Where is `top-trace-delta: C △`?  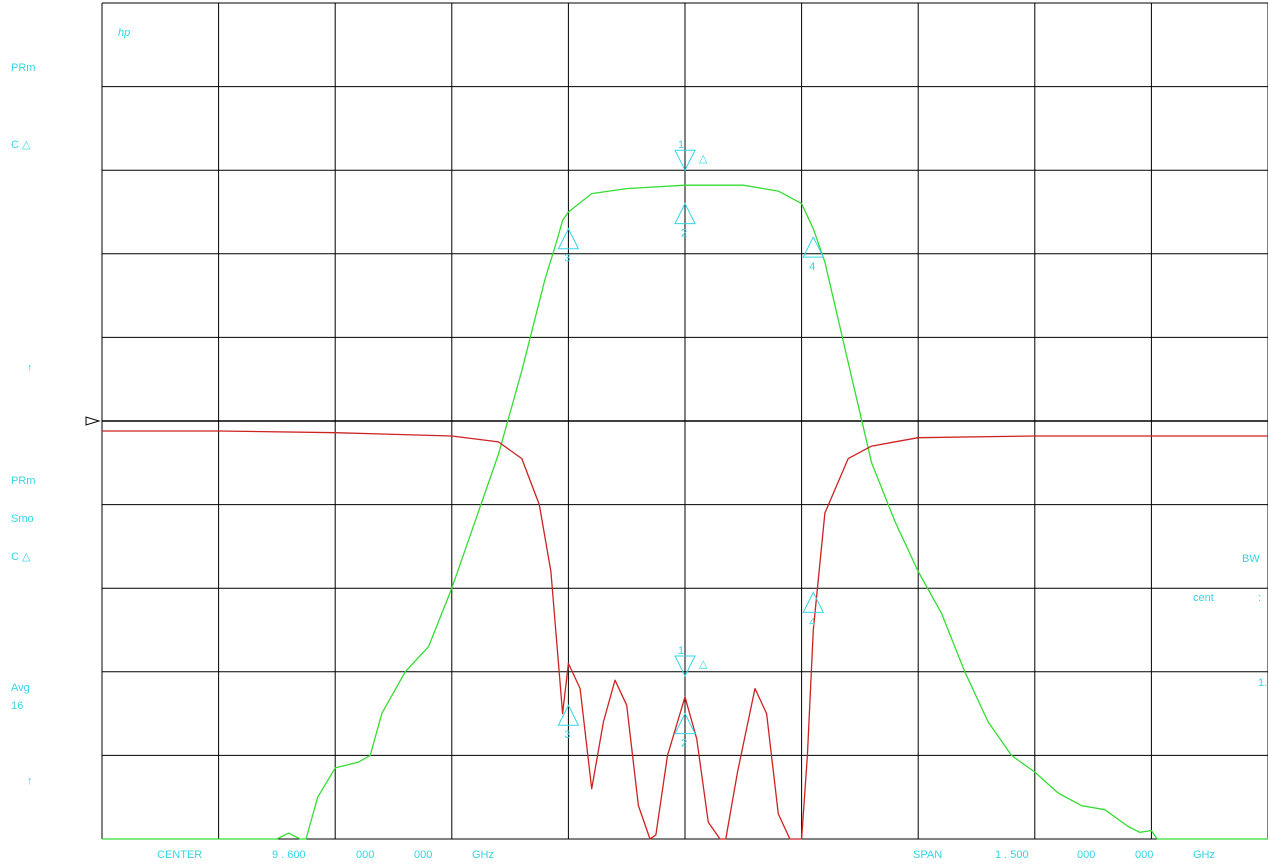 top-trace-delta: C △ is located at coordinates (21, 145).